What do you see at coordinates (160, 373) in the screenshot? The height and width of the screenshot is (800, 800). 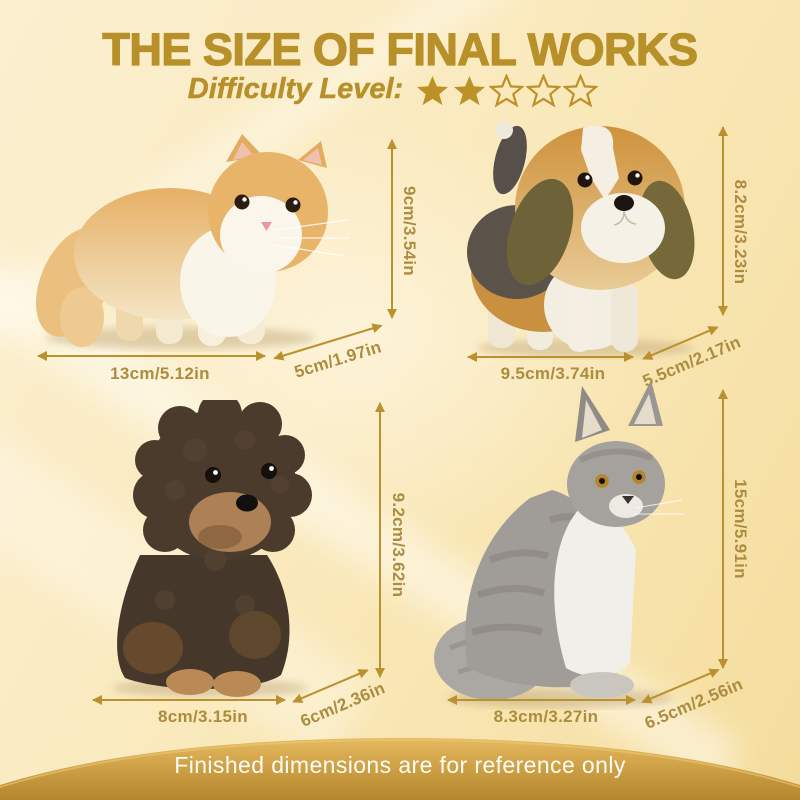 I see `length-label: 13cm/5.12in` at bounding box center [160, 373].